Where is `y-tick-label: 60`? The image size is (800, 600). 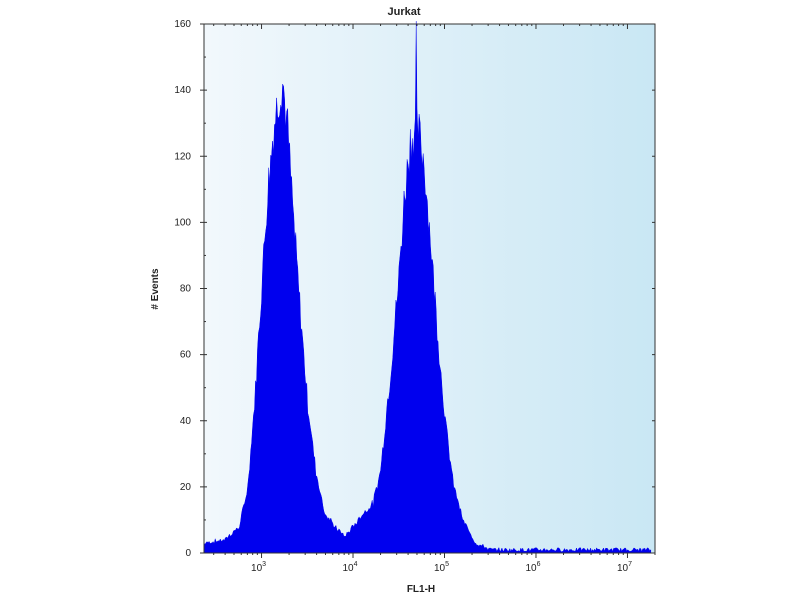
y-tick-label: 60 is located at coordinates (186, 355).